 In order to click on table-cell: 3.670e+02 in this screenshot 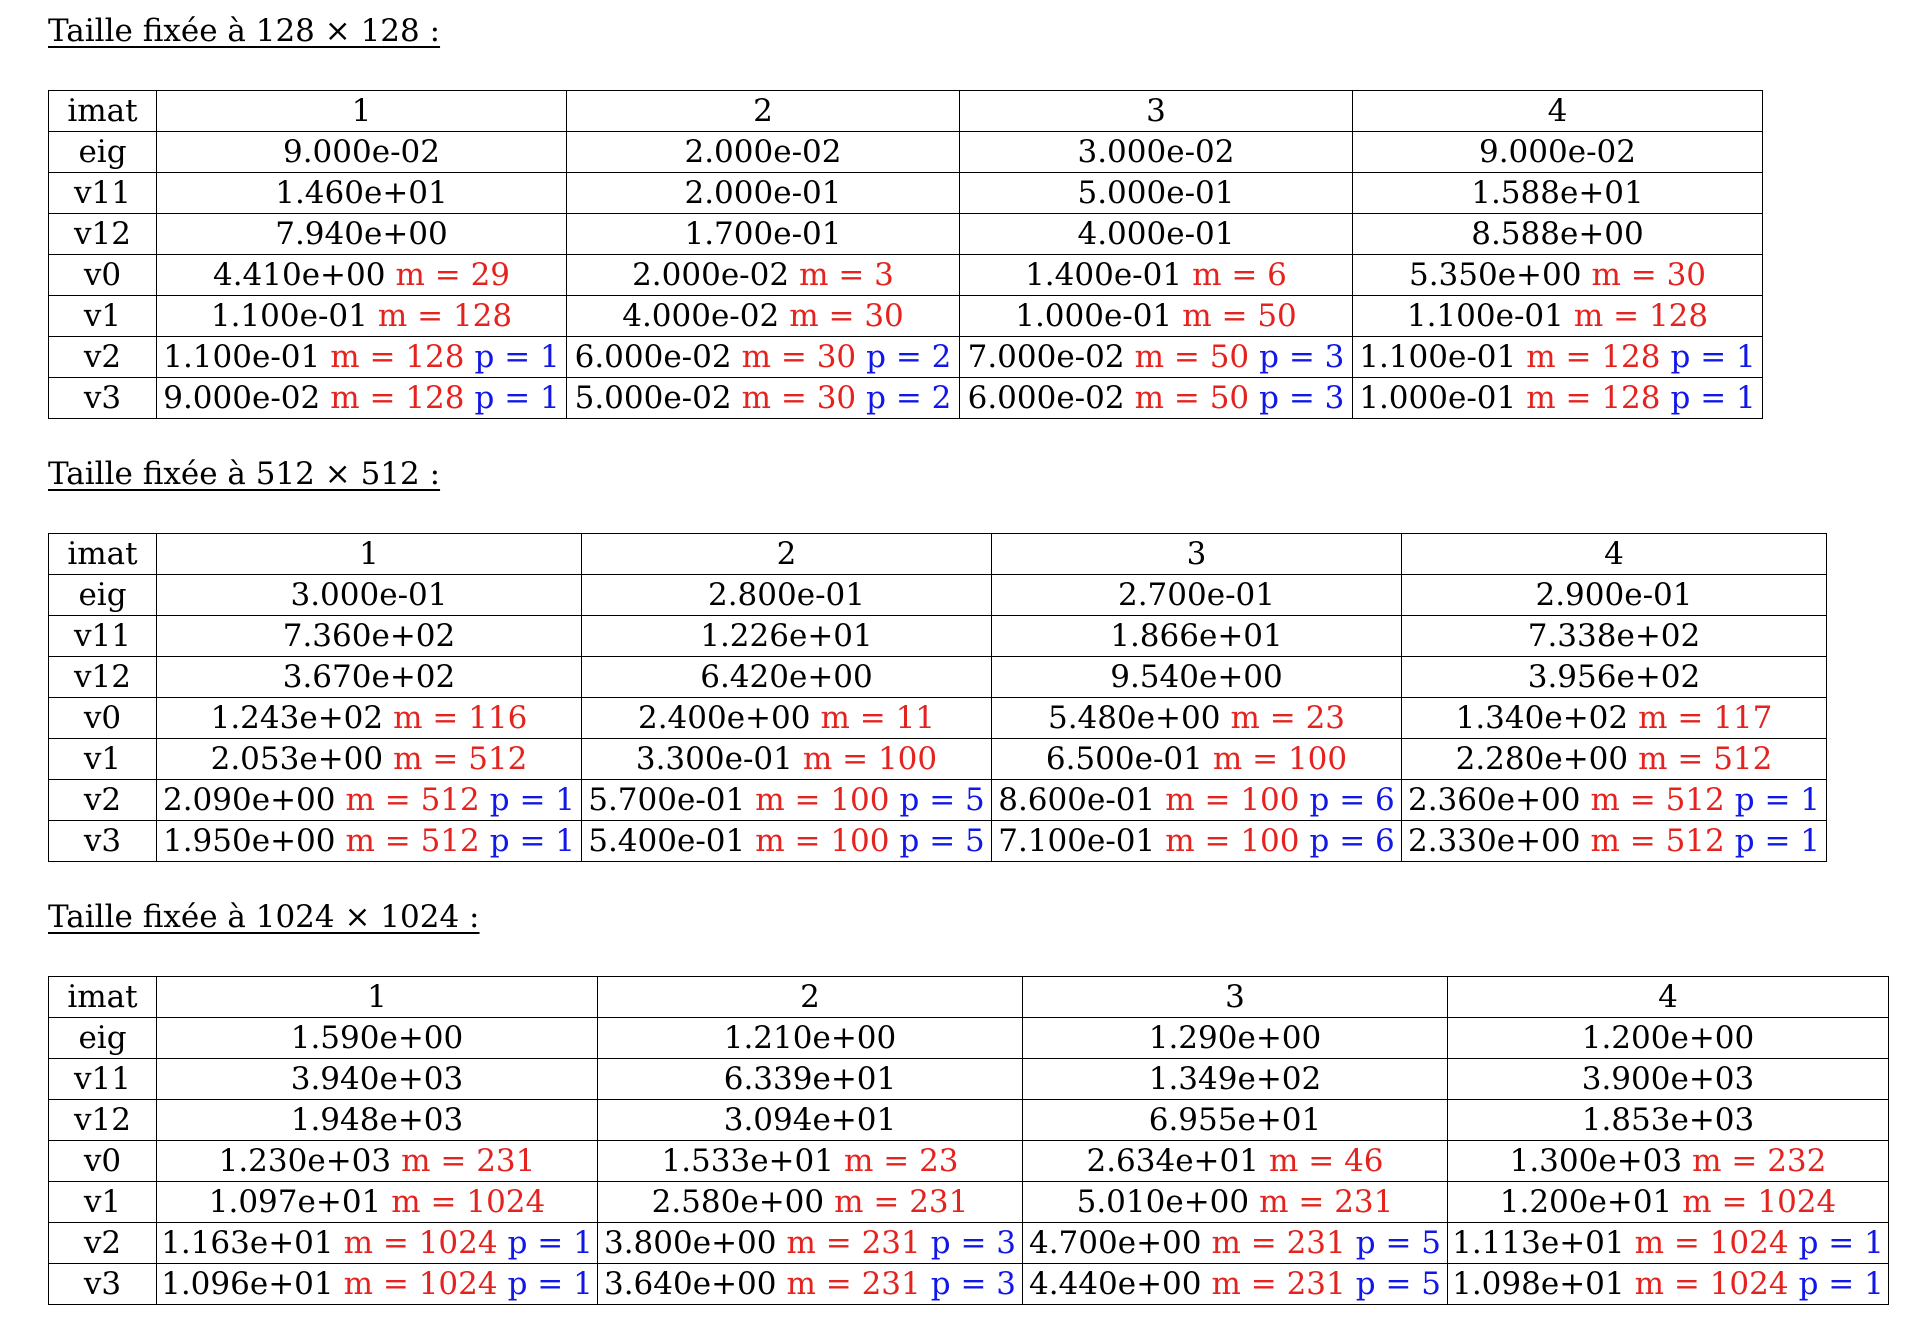, I will do `click(369, 677)`.